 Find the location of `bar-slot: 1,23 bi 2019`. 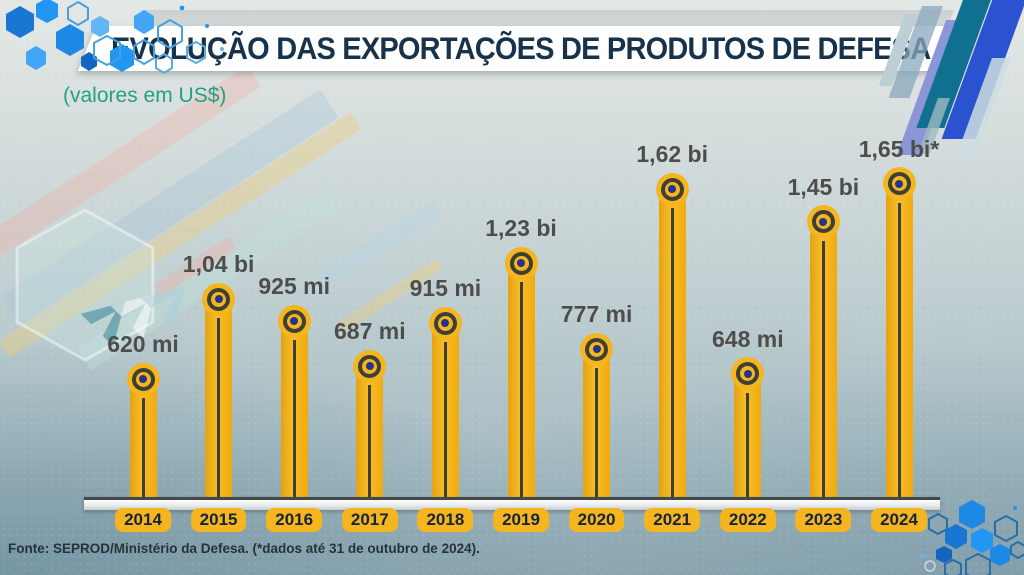

bar-slot: 1,23 bi 2019 is located at coordinates (521, 287).